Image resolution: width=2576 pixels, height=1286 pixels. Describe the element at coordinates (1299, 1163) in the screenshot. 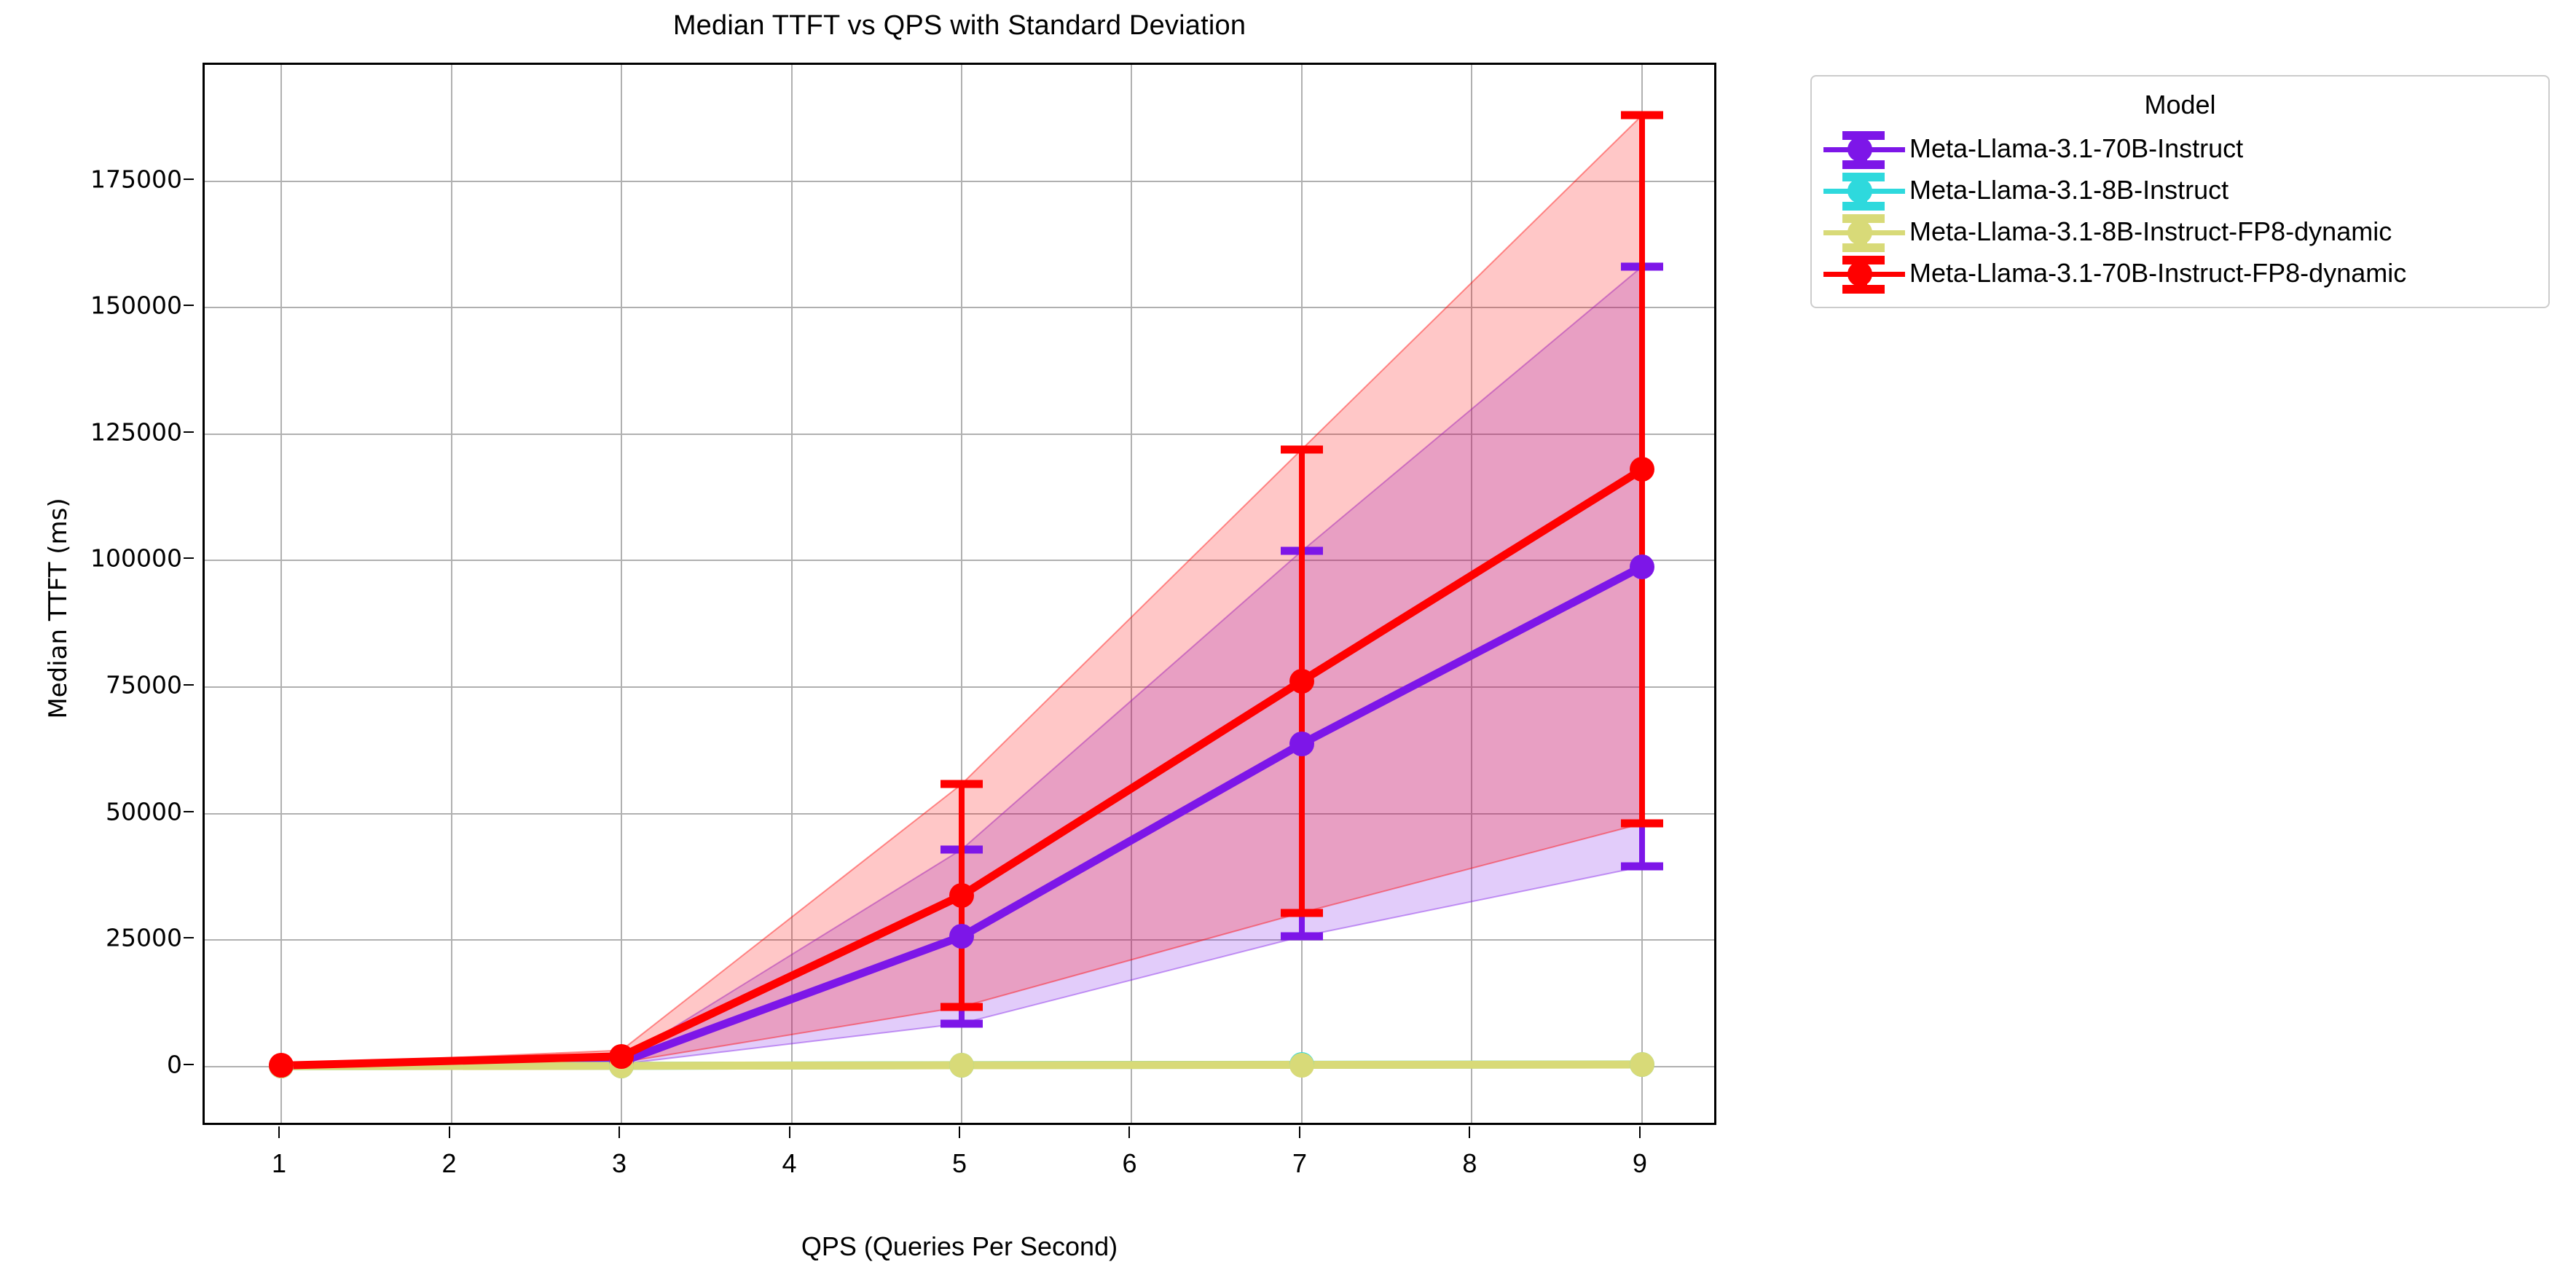

I see `x-tick-label: 7` at that location.